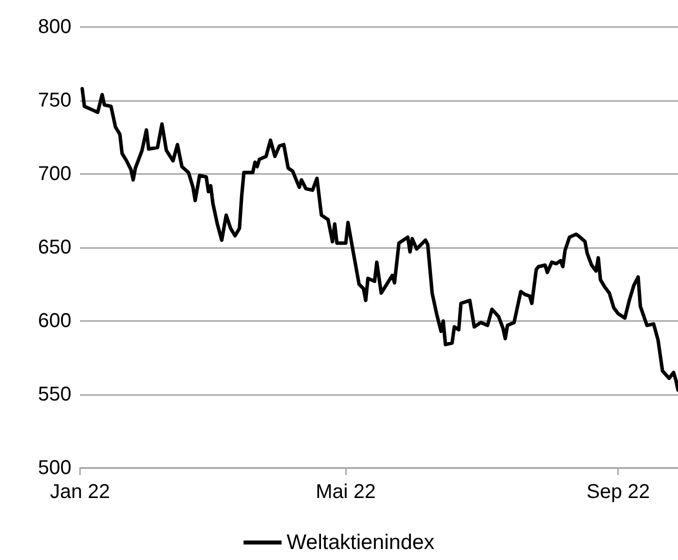  I want to click on y-tick-label: 550, so click(55, 395).